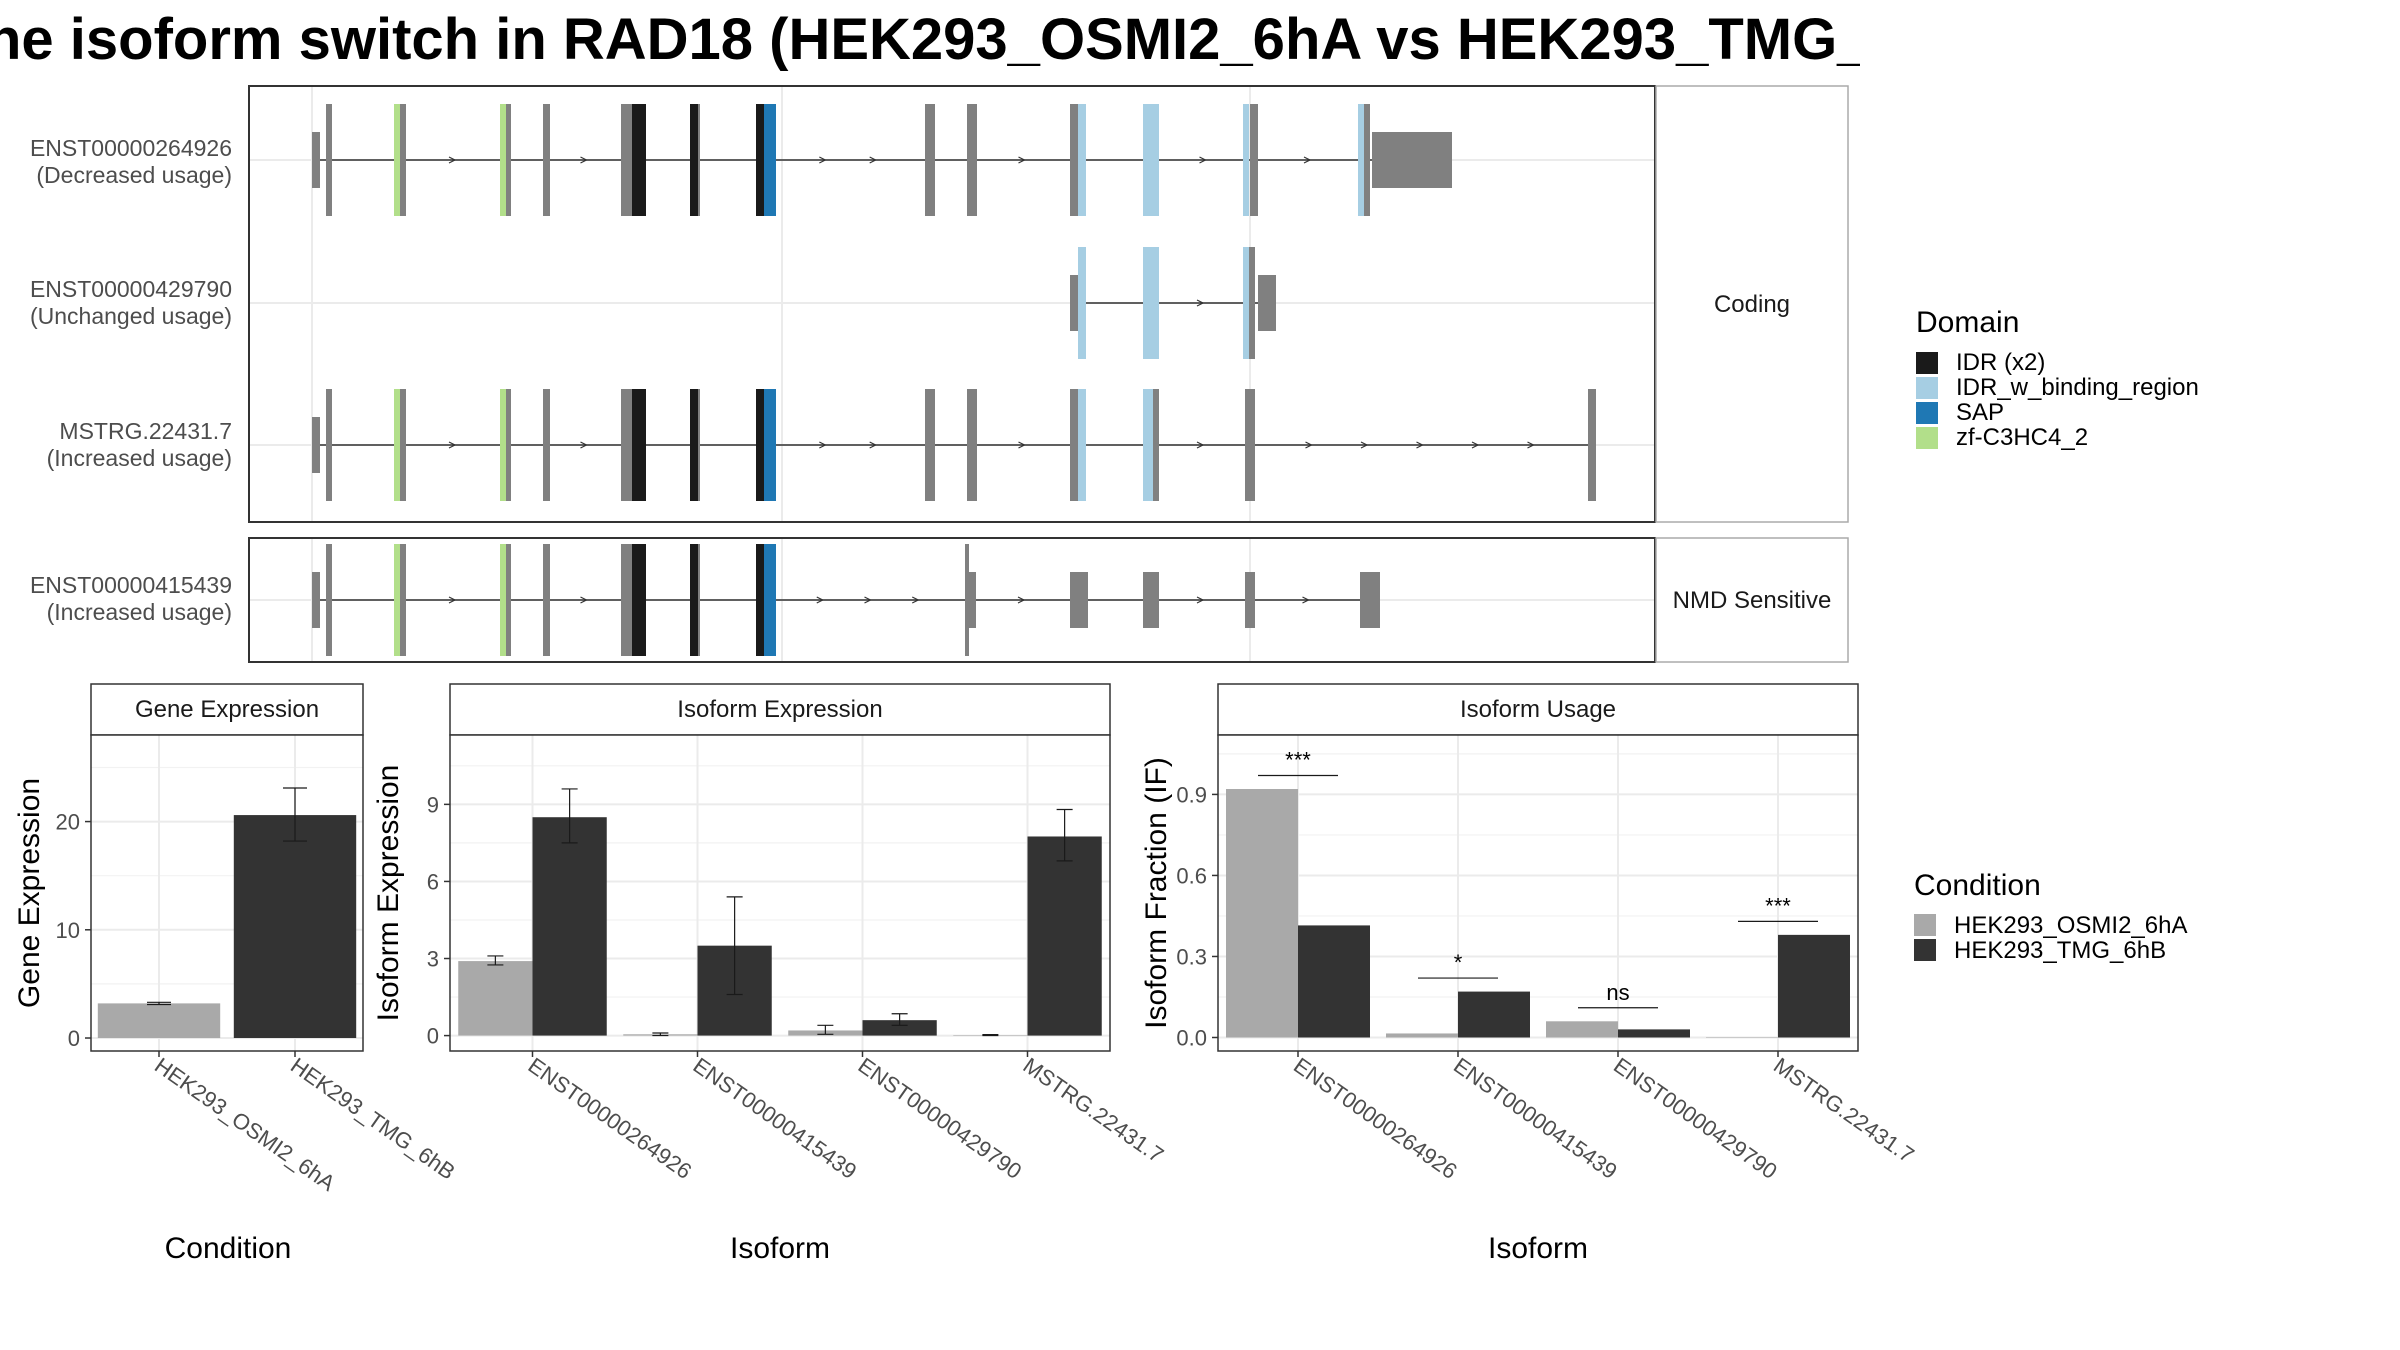 Image resolution: width=2400 pixels, height=1350 pixels. Describe the element at coordinates (145, 431) in the screenshot. I see `transcript-label-id: MSTRG.22431.7` at that location.